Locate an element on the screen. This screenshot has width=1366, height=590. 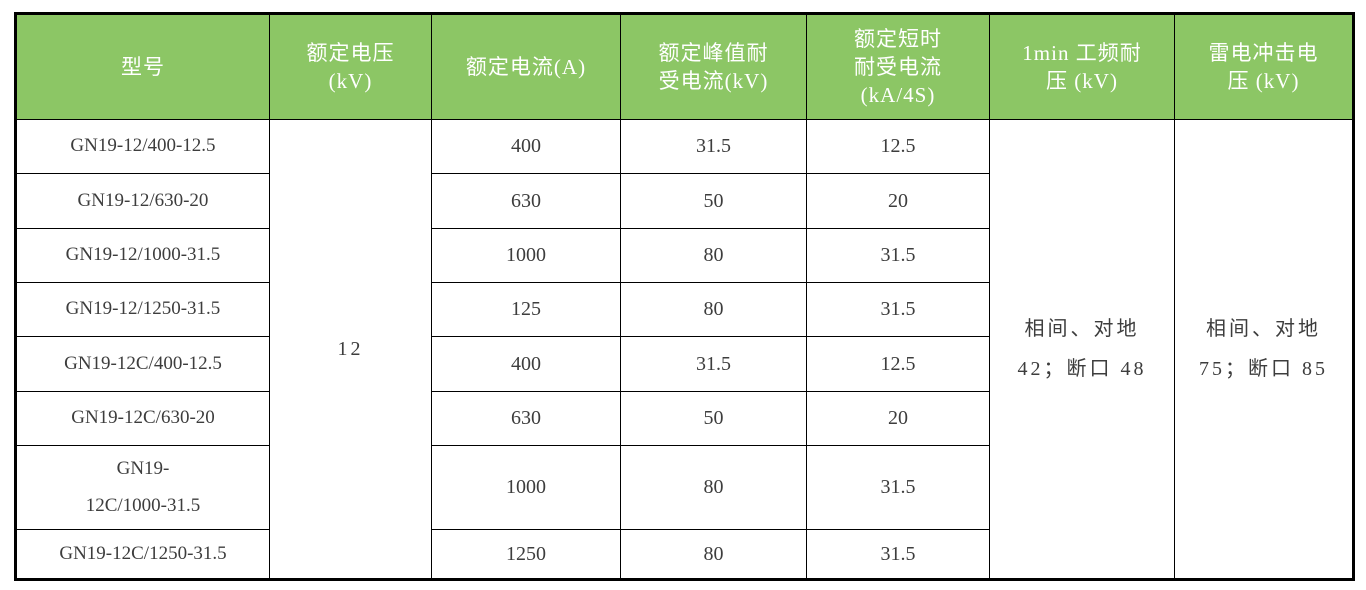
header-cell-short-time-withstand-current: 额定短时 耐受电流 (kA/4S) is located at coordinates (898, 66).